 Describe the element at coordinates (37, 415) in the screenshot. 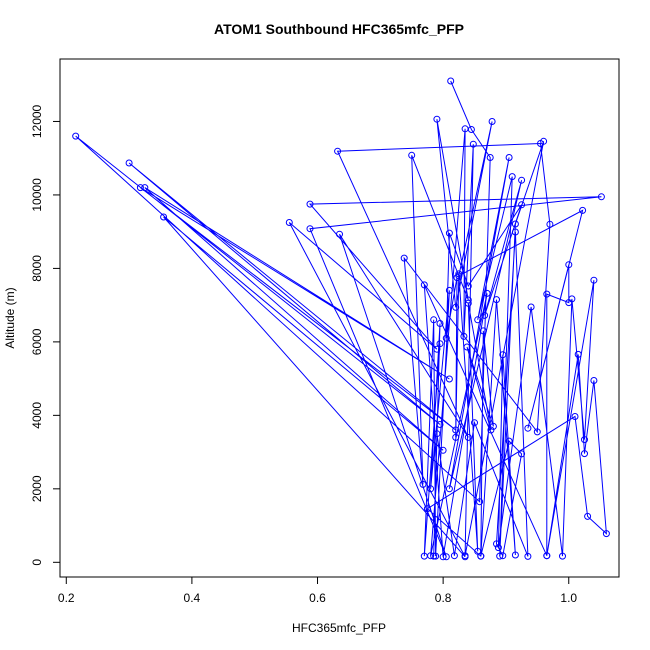

I see `y-tick-label: 4000` at that location.